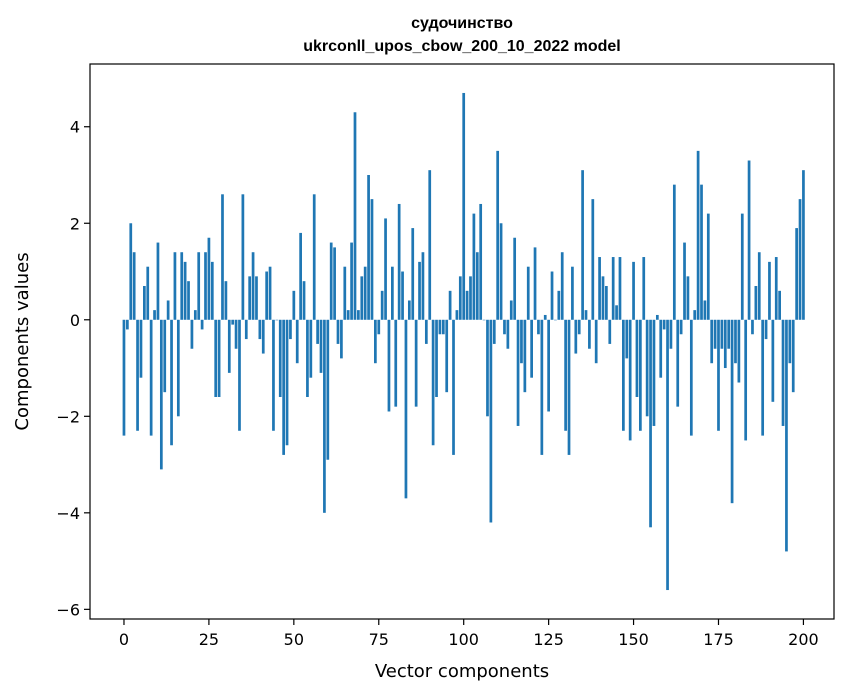 Image resolution: width=847 pixels, height=696 pixels. I want to click on x-tick-label: 175, so click(718, 639).